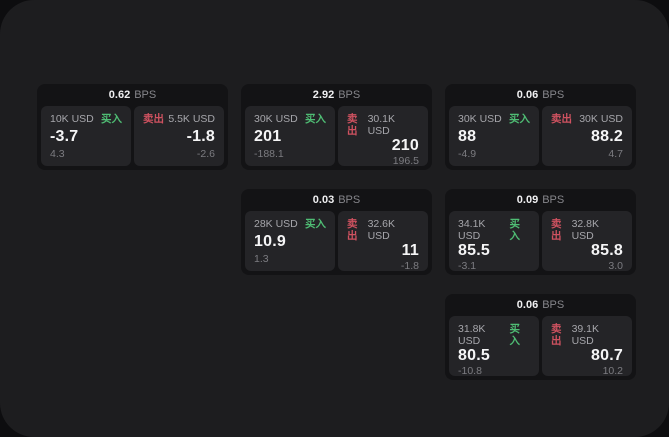 The image size is (669, 437). I want to click on sell-tile-header: 卖出 32.8K USD, so click(587, 230).